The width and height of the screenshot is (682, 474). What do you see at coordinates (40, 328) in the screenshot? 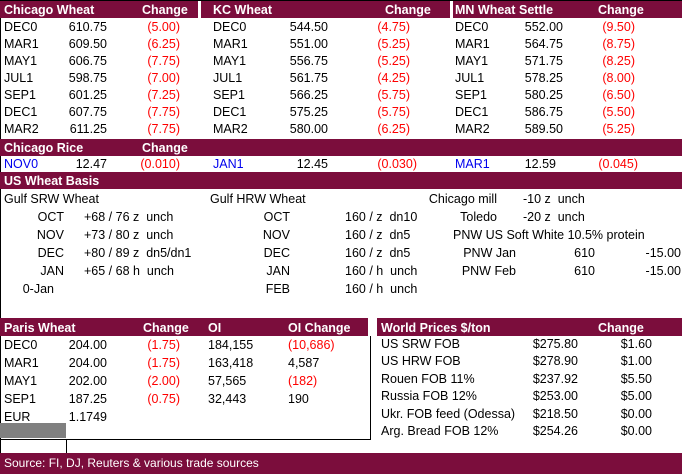
I see `paris-wheat-title: Paris Wheat` at bounding box center [40, 328].